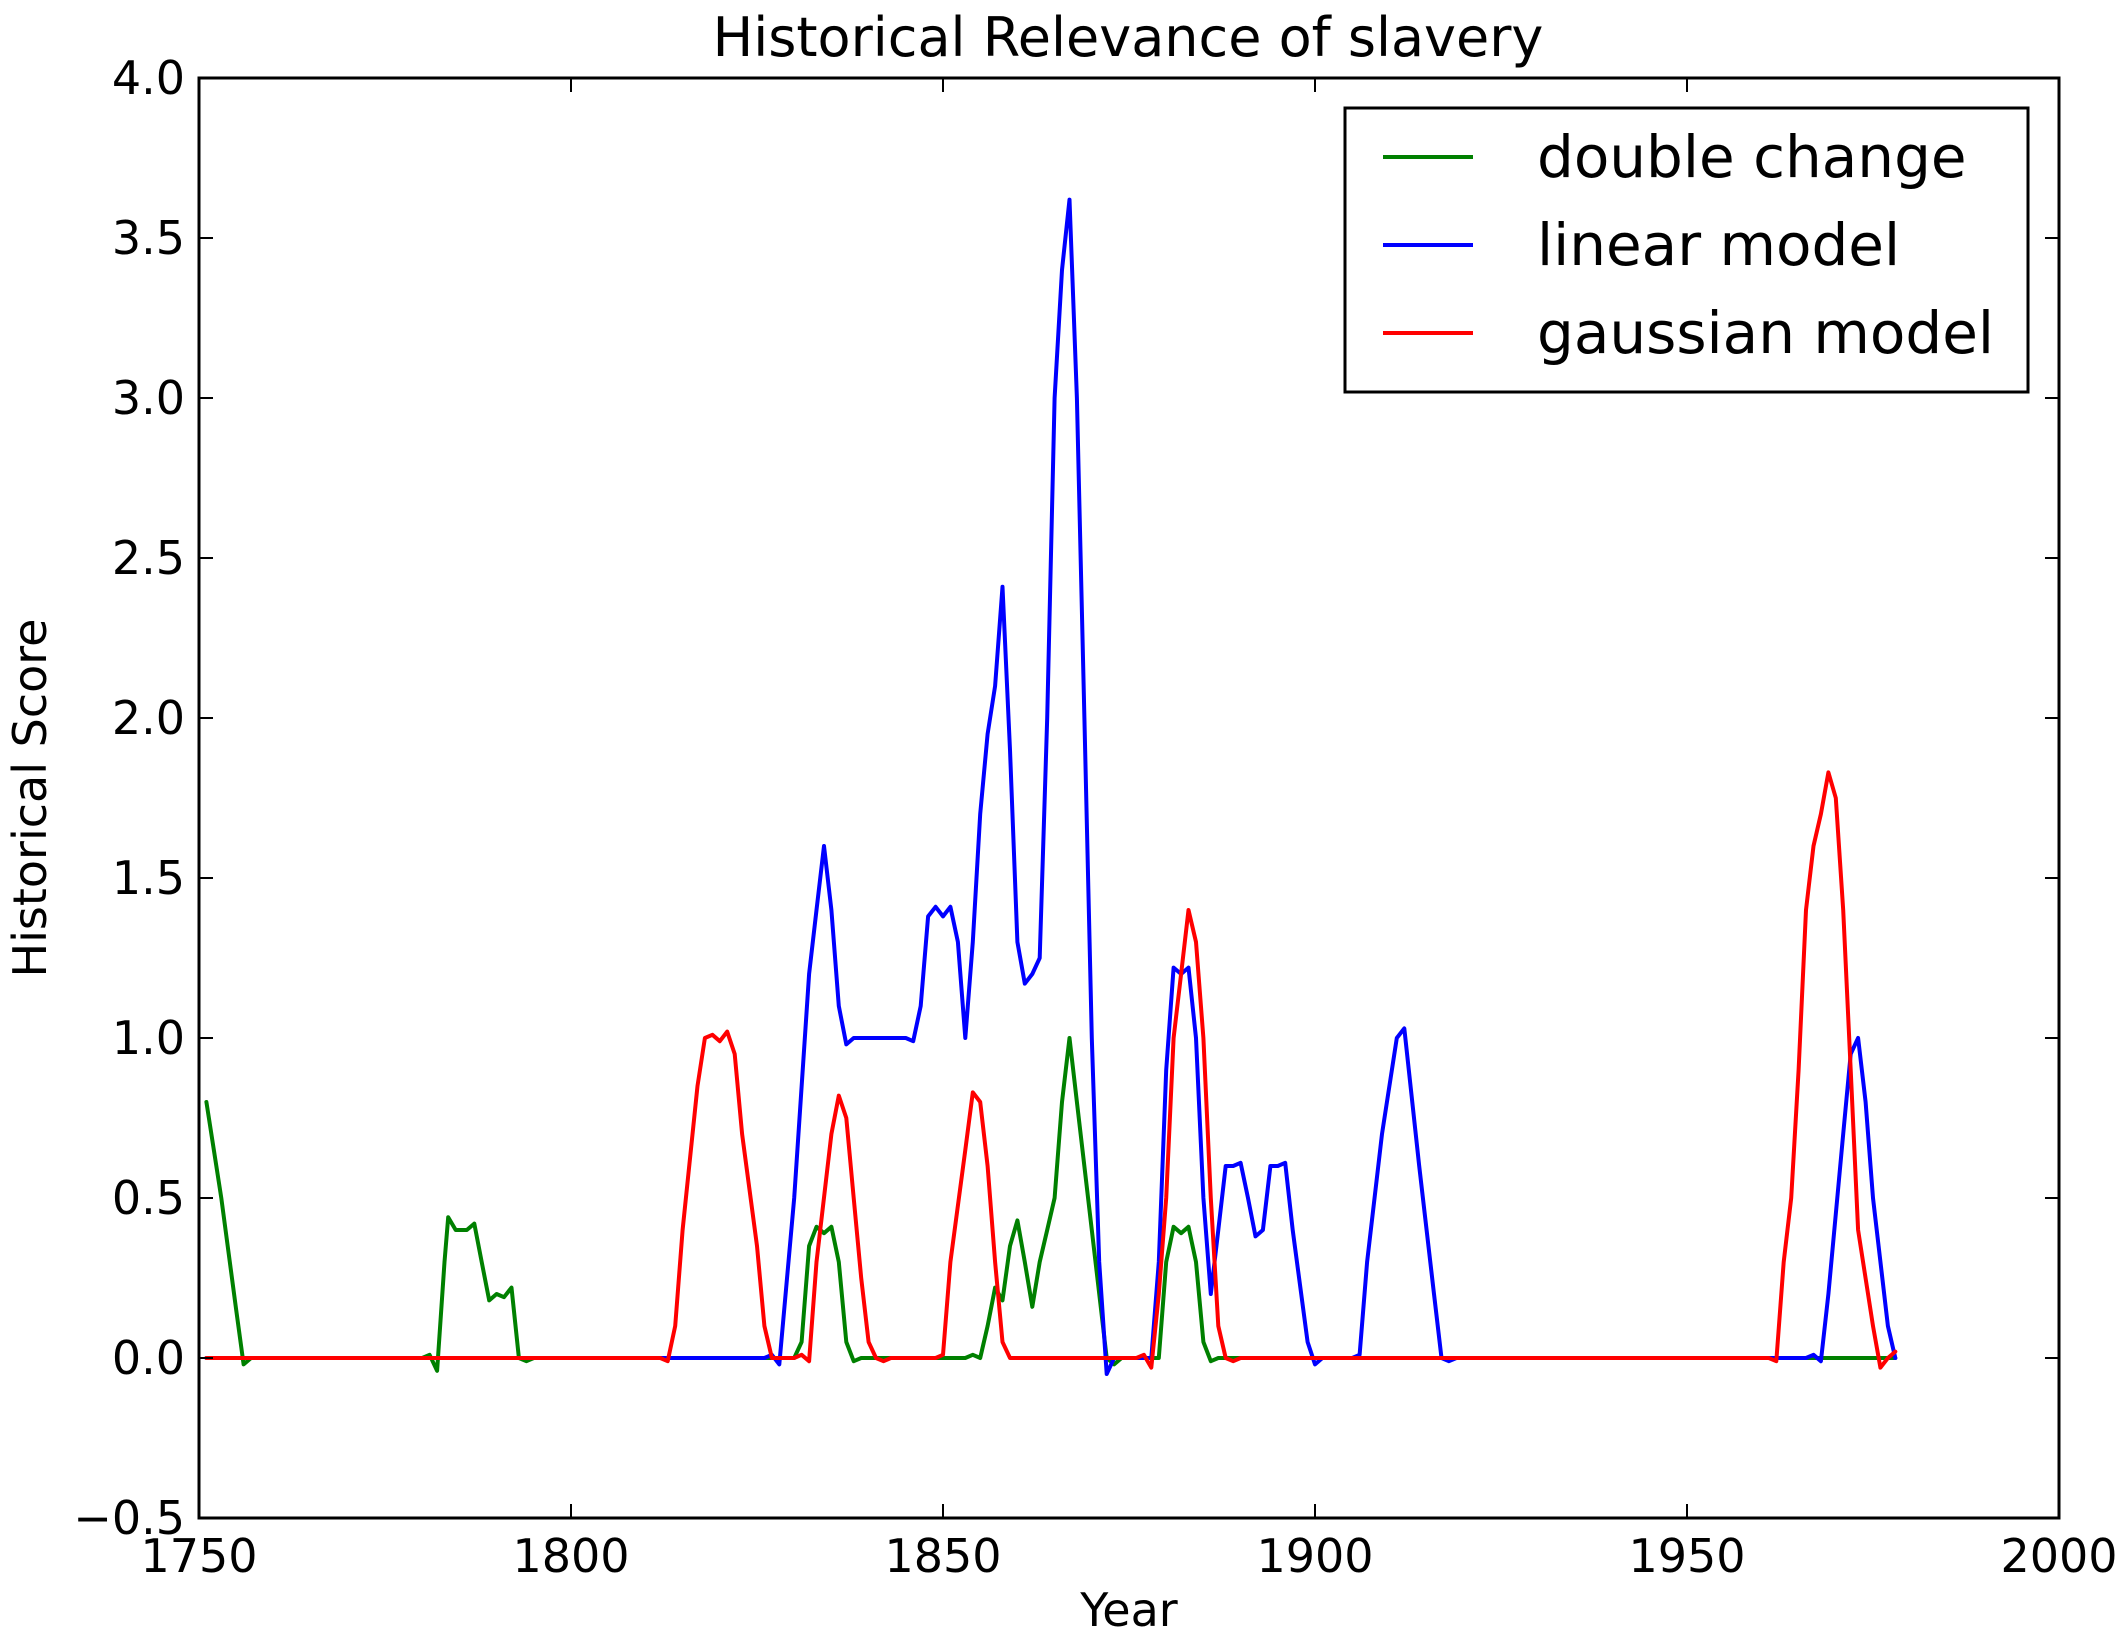  I want to click on y-tick-label: −0.5, so click(129, 1518).